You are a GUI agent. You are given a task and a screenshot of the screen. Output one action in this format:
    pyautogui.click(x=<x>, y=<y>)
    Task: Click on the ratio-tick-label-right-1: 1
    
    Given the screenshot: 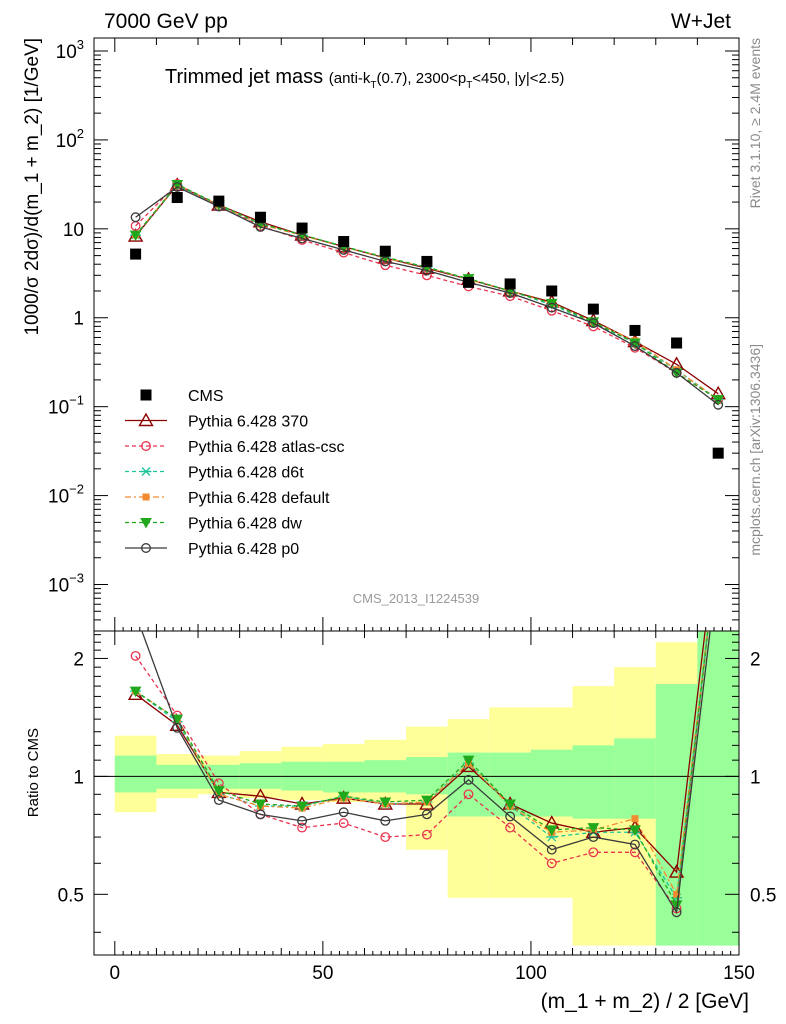 What is the action you would take?
    pyautogui.click(x=755, y=777)
    